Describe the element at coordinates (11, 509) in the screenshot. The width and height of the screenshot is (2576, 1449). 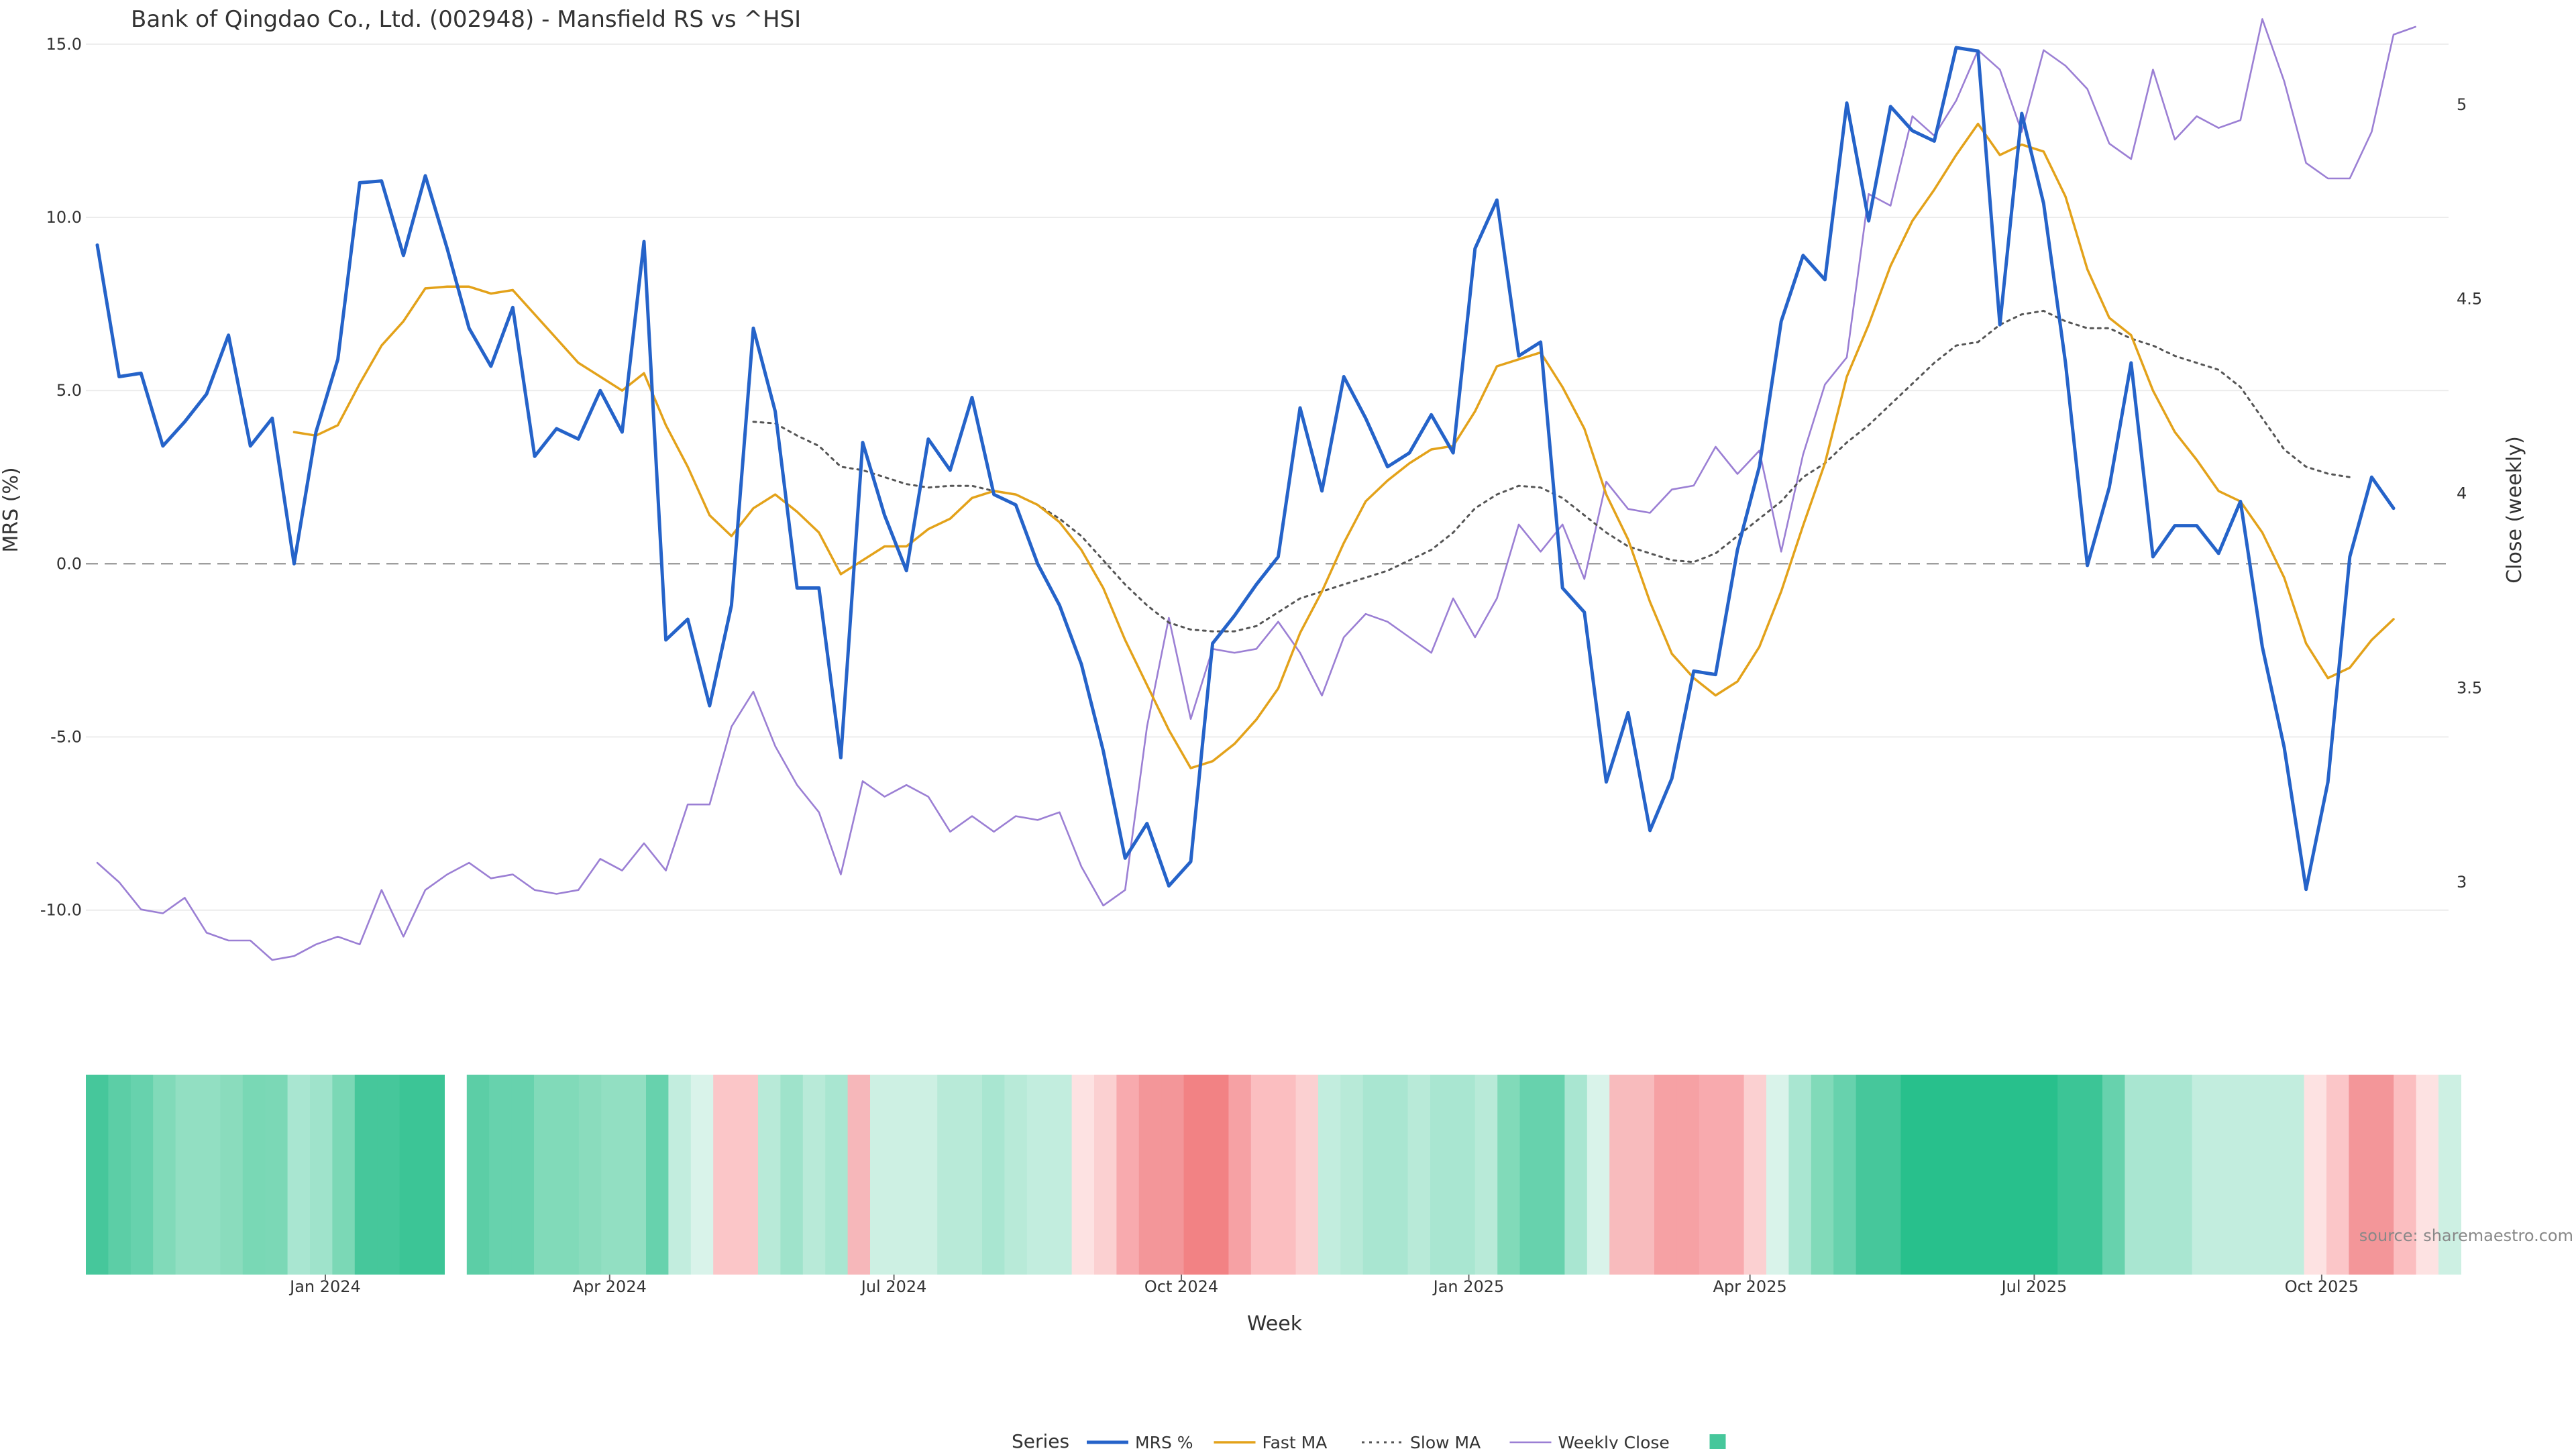
I see `left-axis-title: MRS (%)` at that location.